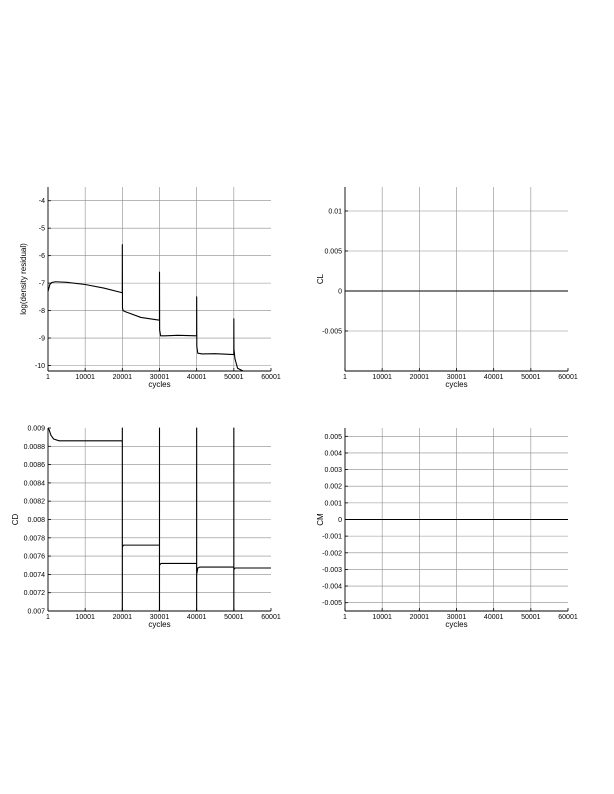 Image resolution: width=614 pixels, height=794 pixels. Describe the element at coordinates (332, 587) in the screenshot. I see `y-tick-label: -0.004` at that location.